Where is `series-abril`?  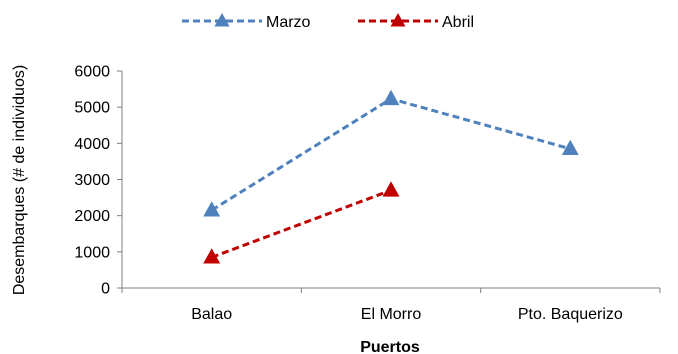 series-abril is located at coordinates (301, 222).